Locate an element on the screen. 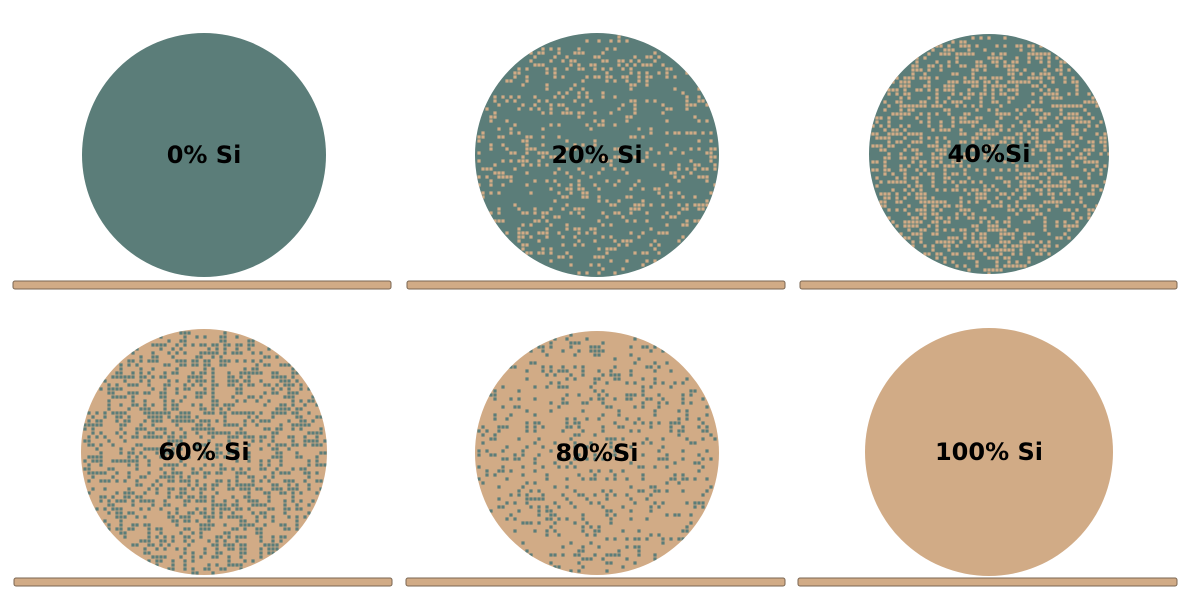 This screenshot has height=602, width=1188. panel-80-si: 80%Si is located at coordinates (595, 459).